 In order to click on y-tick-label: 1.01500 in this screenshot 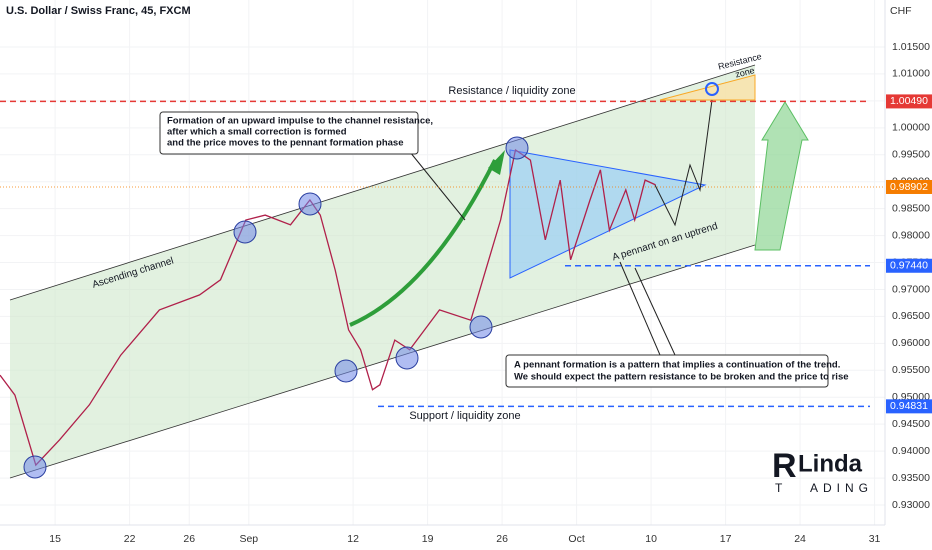, I will do `click(911, 47)`.